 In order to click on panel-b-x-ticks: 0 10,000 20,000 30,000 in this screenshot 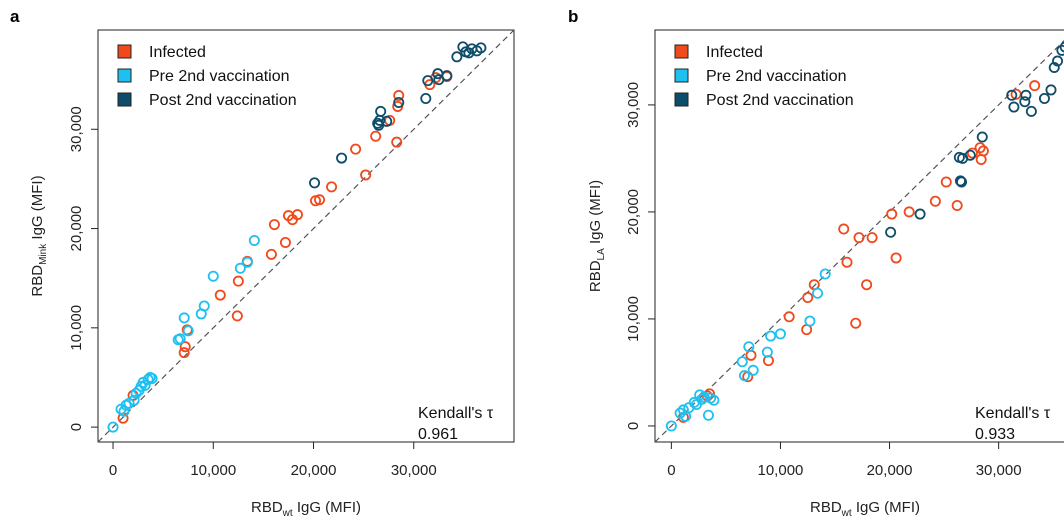, I will do `click(844, 460)`.